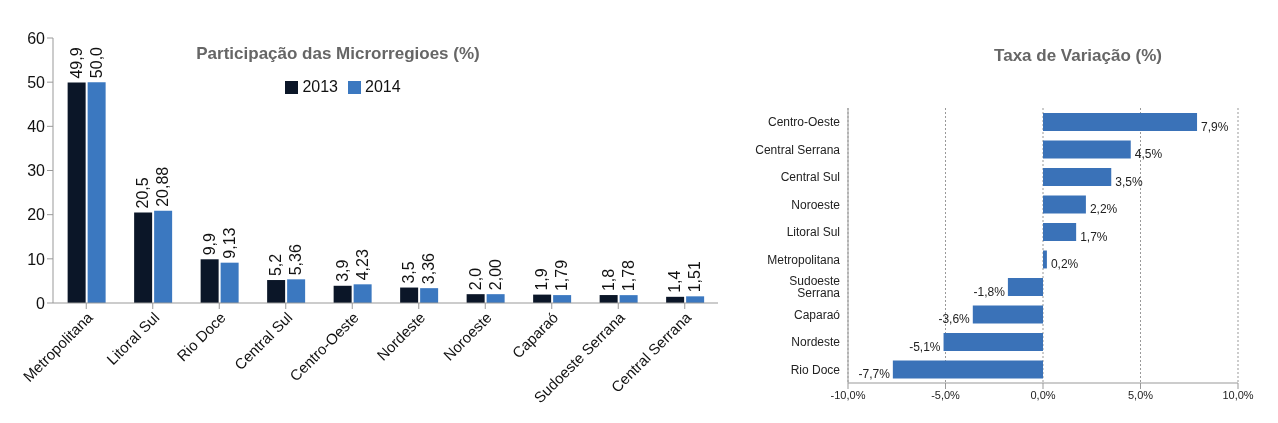 Image resolution: width=1278 pixels, height=423 pixels. Describe the element at coordinates (429, 268) in the screenshot. I see `data-label: 3,36` at that location.